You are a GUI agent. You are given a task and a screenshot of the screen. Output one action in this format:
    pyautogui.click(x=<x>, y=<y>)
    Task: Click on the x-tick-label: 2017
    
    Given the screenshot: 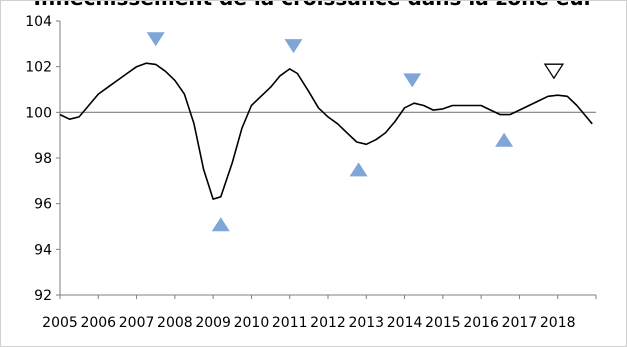 What is the action you would take?
    pyautogui.click(x=520, y=323)
    